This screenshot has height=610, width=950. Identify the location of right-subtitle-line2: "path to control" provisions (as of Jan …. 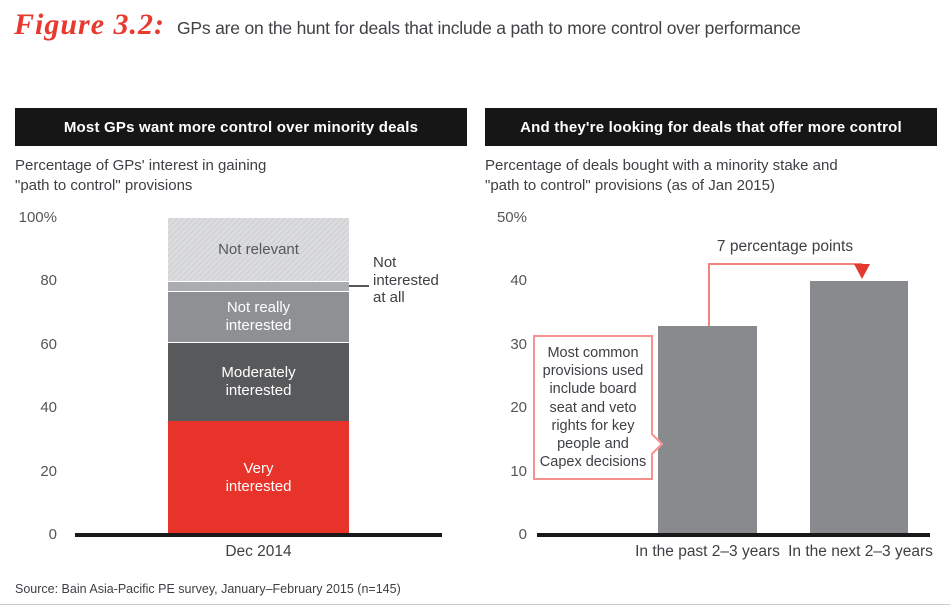
(630, 185).